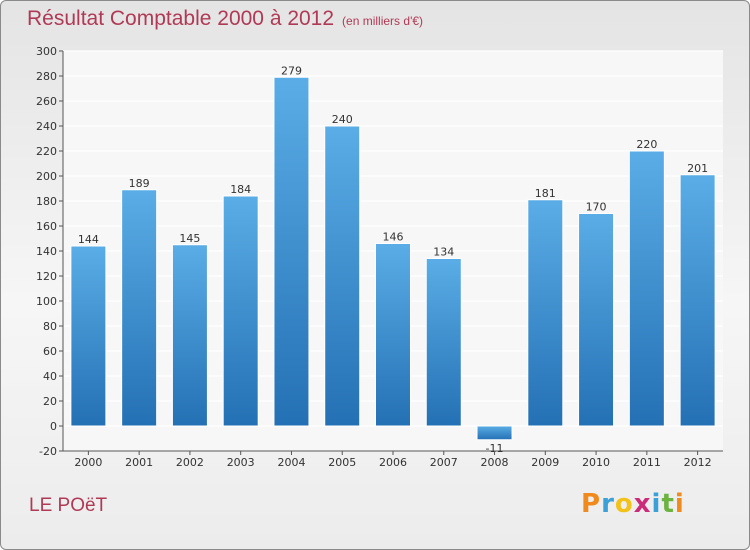  Describe the element at coordinates (53, 426) in the screenshot. I see `y-tick-label: 0` at that location.